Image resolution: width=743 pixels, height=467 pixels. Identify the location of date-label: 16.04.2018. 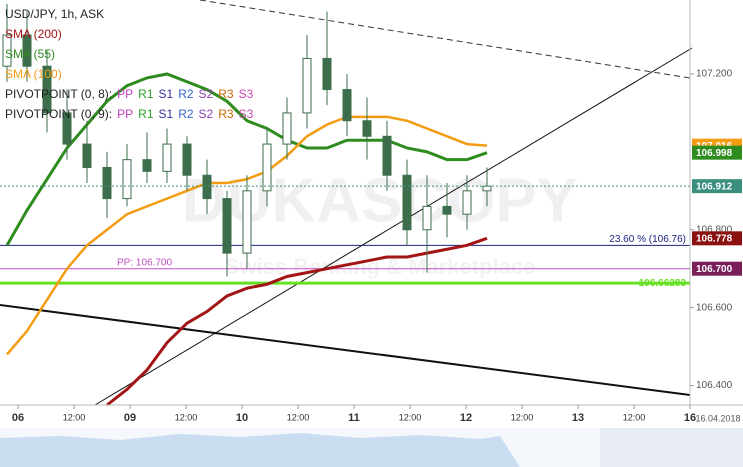
(717, 418).